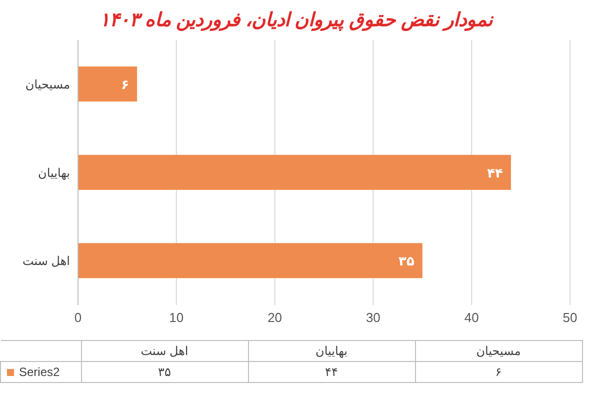 This screenshot has height=396, width=592. Describe the element at coordinates (498, 372) in the screenshot. I see `text: ۶` at that location.